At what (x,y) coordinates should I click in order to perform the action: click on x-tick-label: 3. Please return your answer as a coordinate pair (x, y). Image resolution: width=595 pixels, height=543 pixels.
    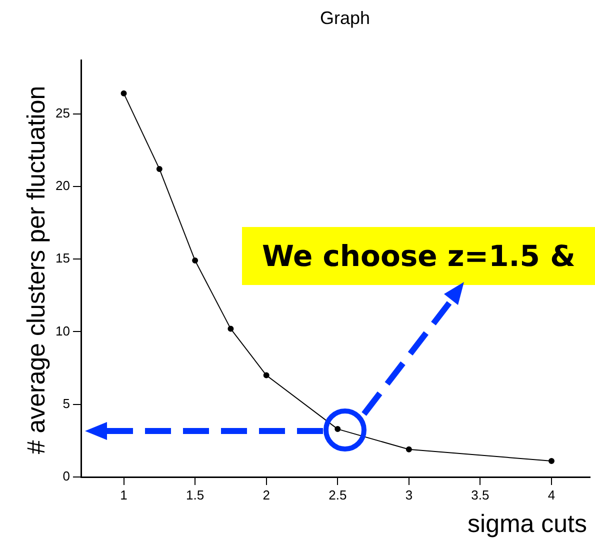
    Looking at the image, I should click on (409, 494).